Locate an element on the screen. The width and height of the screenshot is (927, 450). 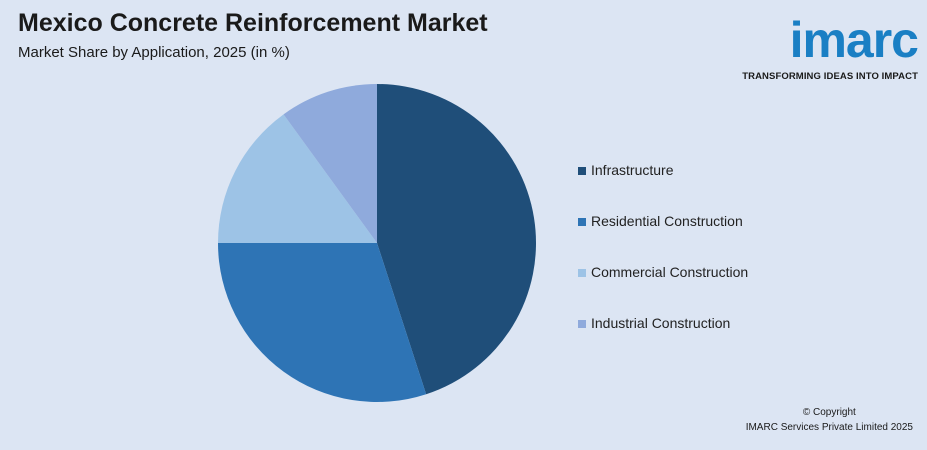
chart-title: Mexico Concrete Reinforcement Market is located at coordinates (253, 23).